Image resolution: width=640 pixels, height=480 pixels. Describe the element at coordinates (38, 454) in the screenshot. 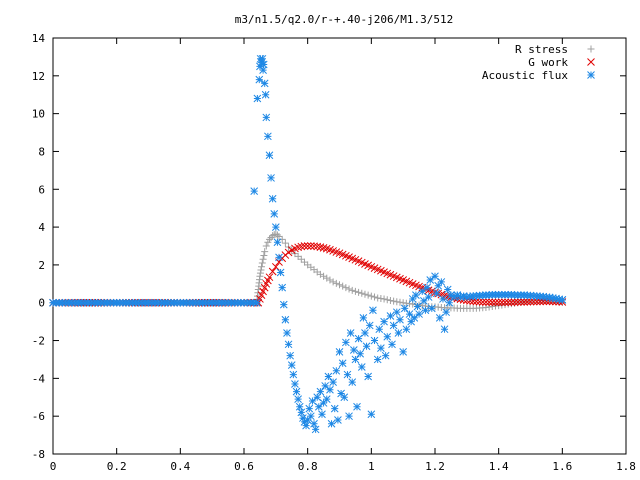

I see `y-tick-label: -8` at that location.